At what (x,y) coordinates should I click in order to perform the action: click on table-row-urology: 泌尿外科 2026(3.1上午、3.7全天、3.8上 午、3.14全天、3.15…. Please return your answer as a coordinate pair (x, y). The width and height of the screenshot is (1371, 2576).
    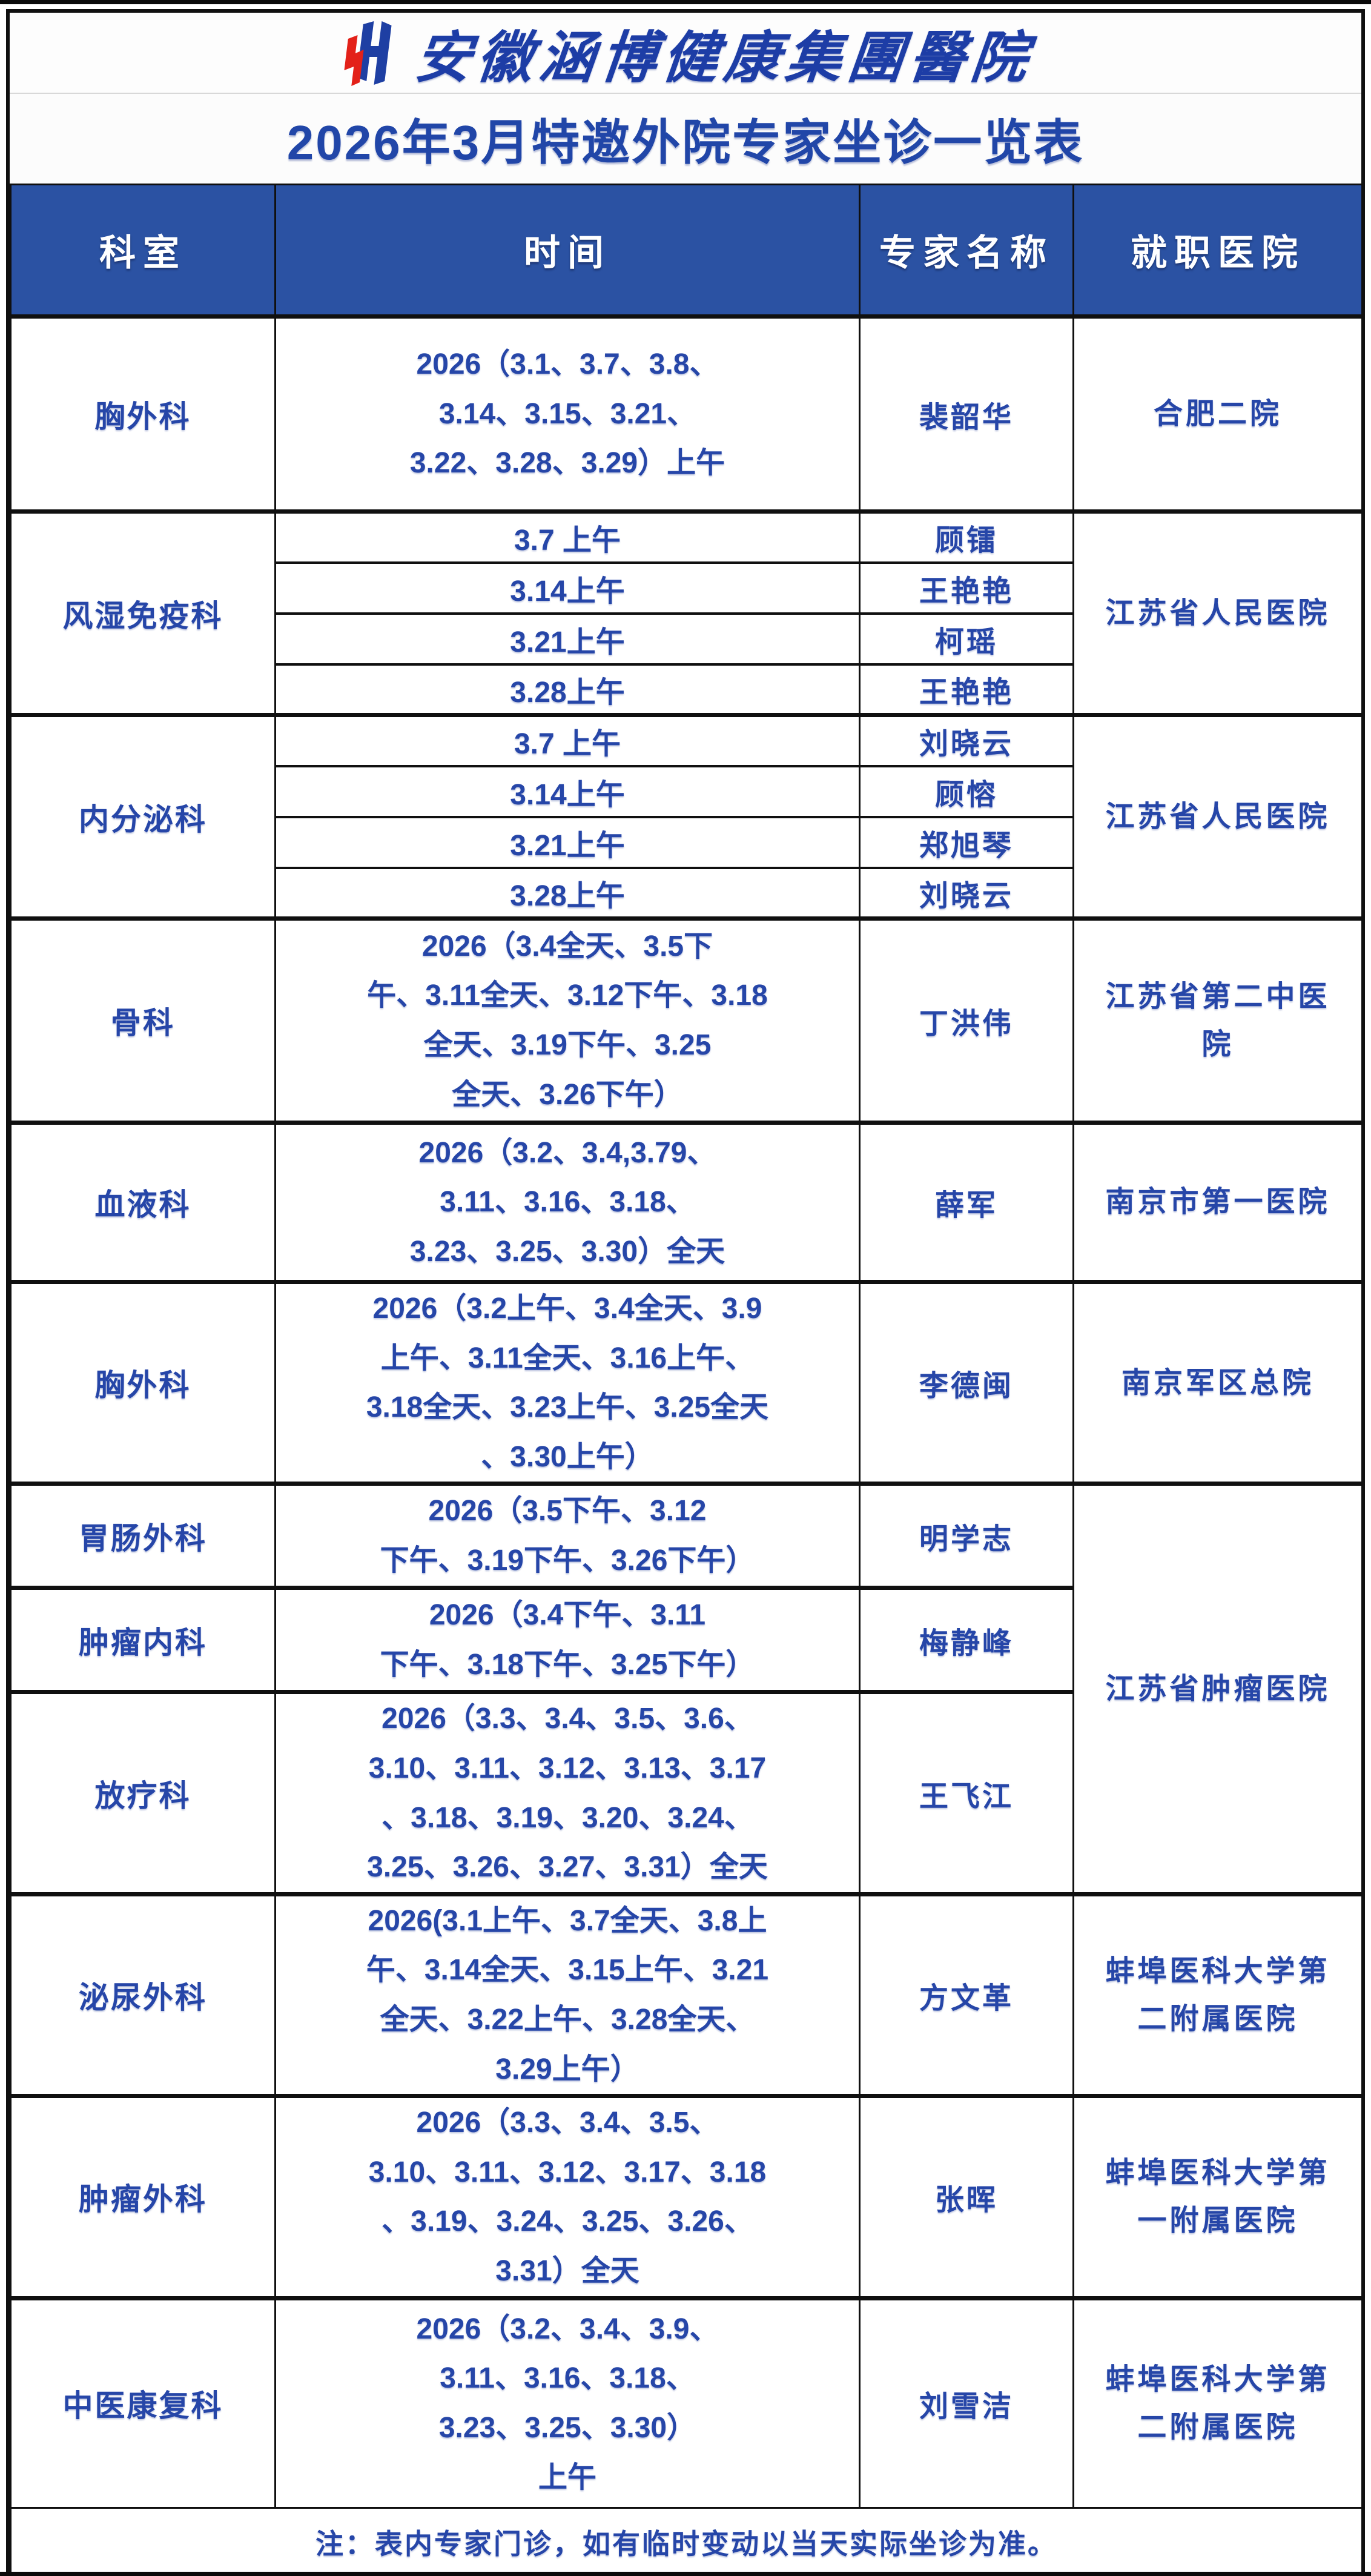
    Looking at the image, I should click on (686, 1995).